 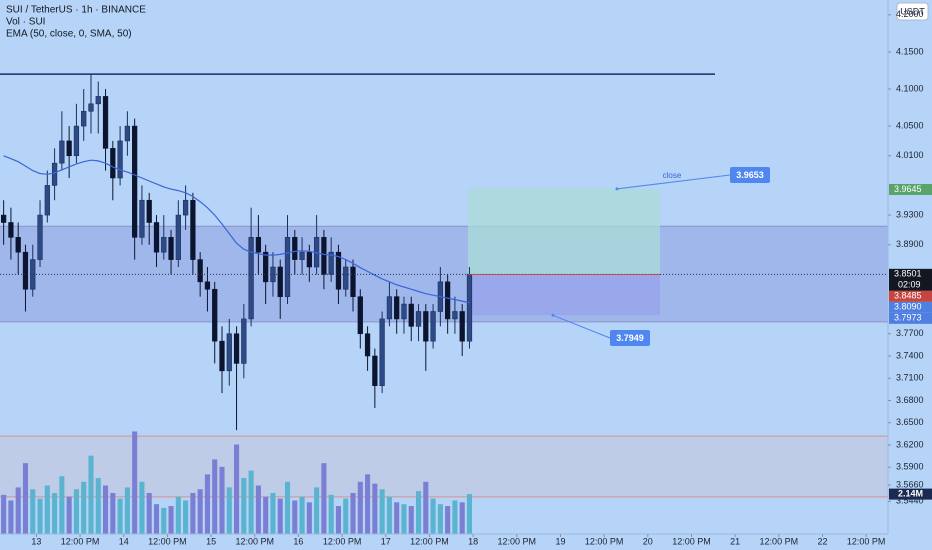 I want to click on x-tick-label: 16, so click(x=298, y=541).